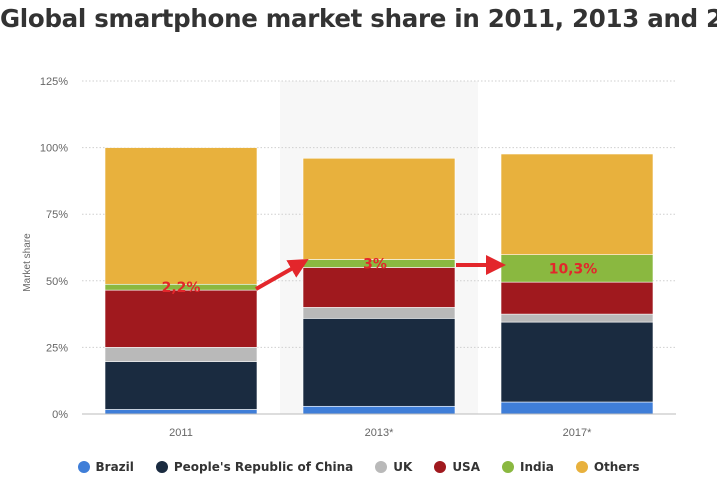  I want to click on legend-item: Brazil, so click(105, 467).